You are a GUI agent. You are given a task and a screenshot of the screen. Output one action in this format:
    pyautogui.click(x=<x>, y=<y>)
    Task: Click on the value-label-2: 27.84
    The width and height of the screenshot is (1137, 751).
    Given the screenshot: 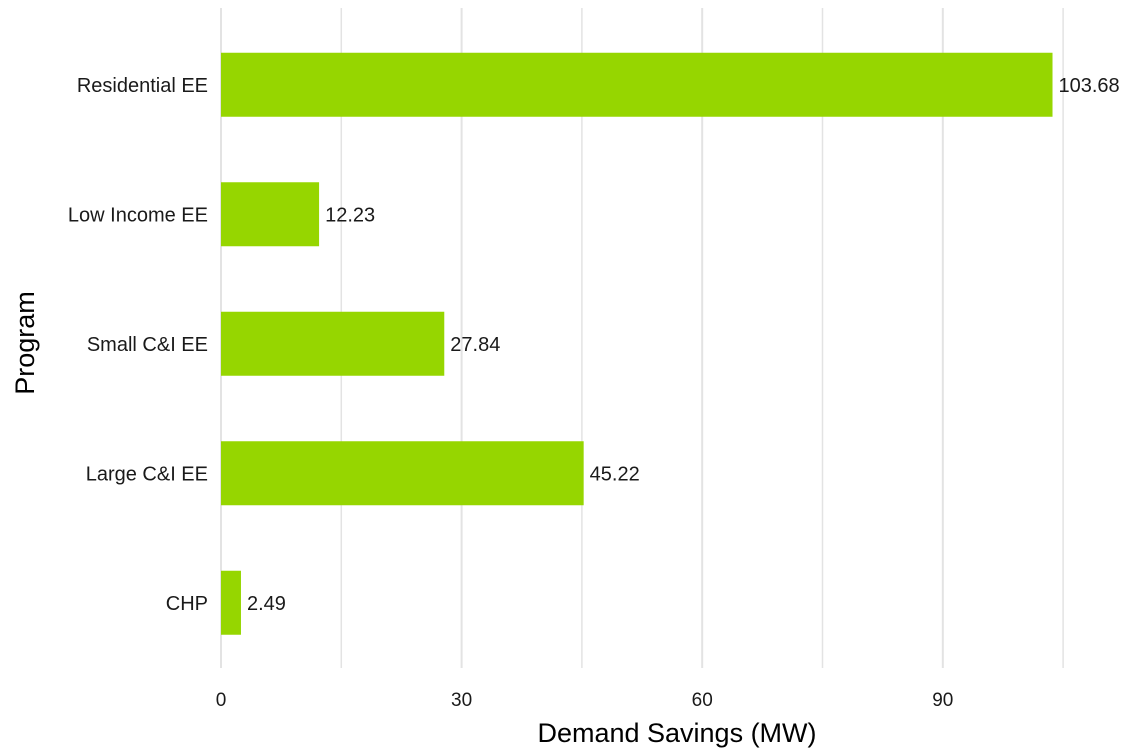 What is the action you would take?
    pyautogui.click(x=475, y=345)
    